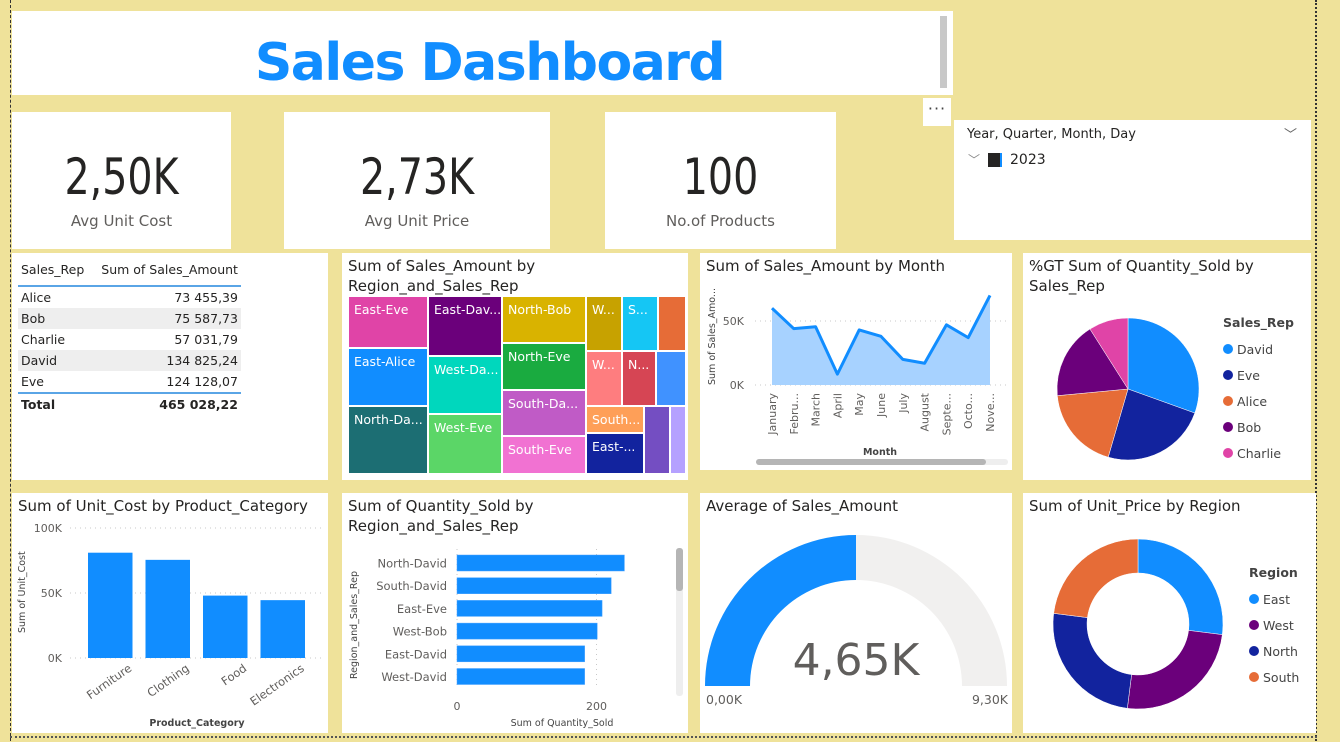  Describe the element at coordinates (1291, 135) in the screenshot. I see `chevron-down-icon: ﹀` at that location.